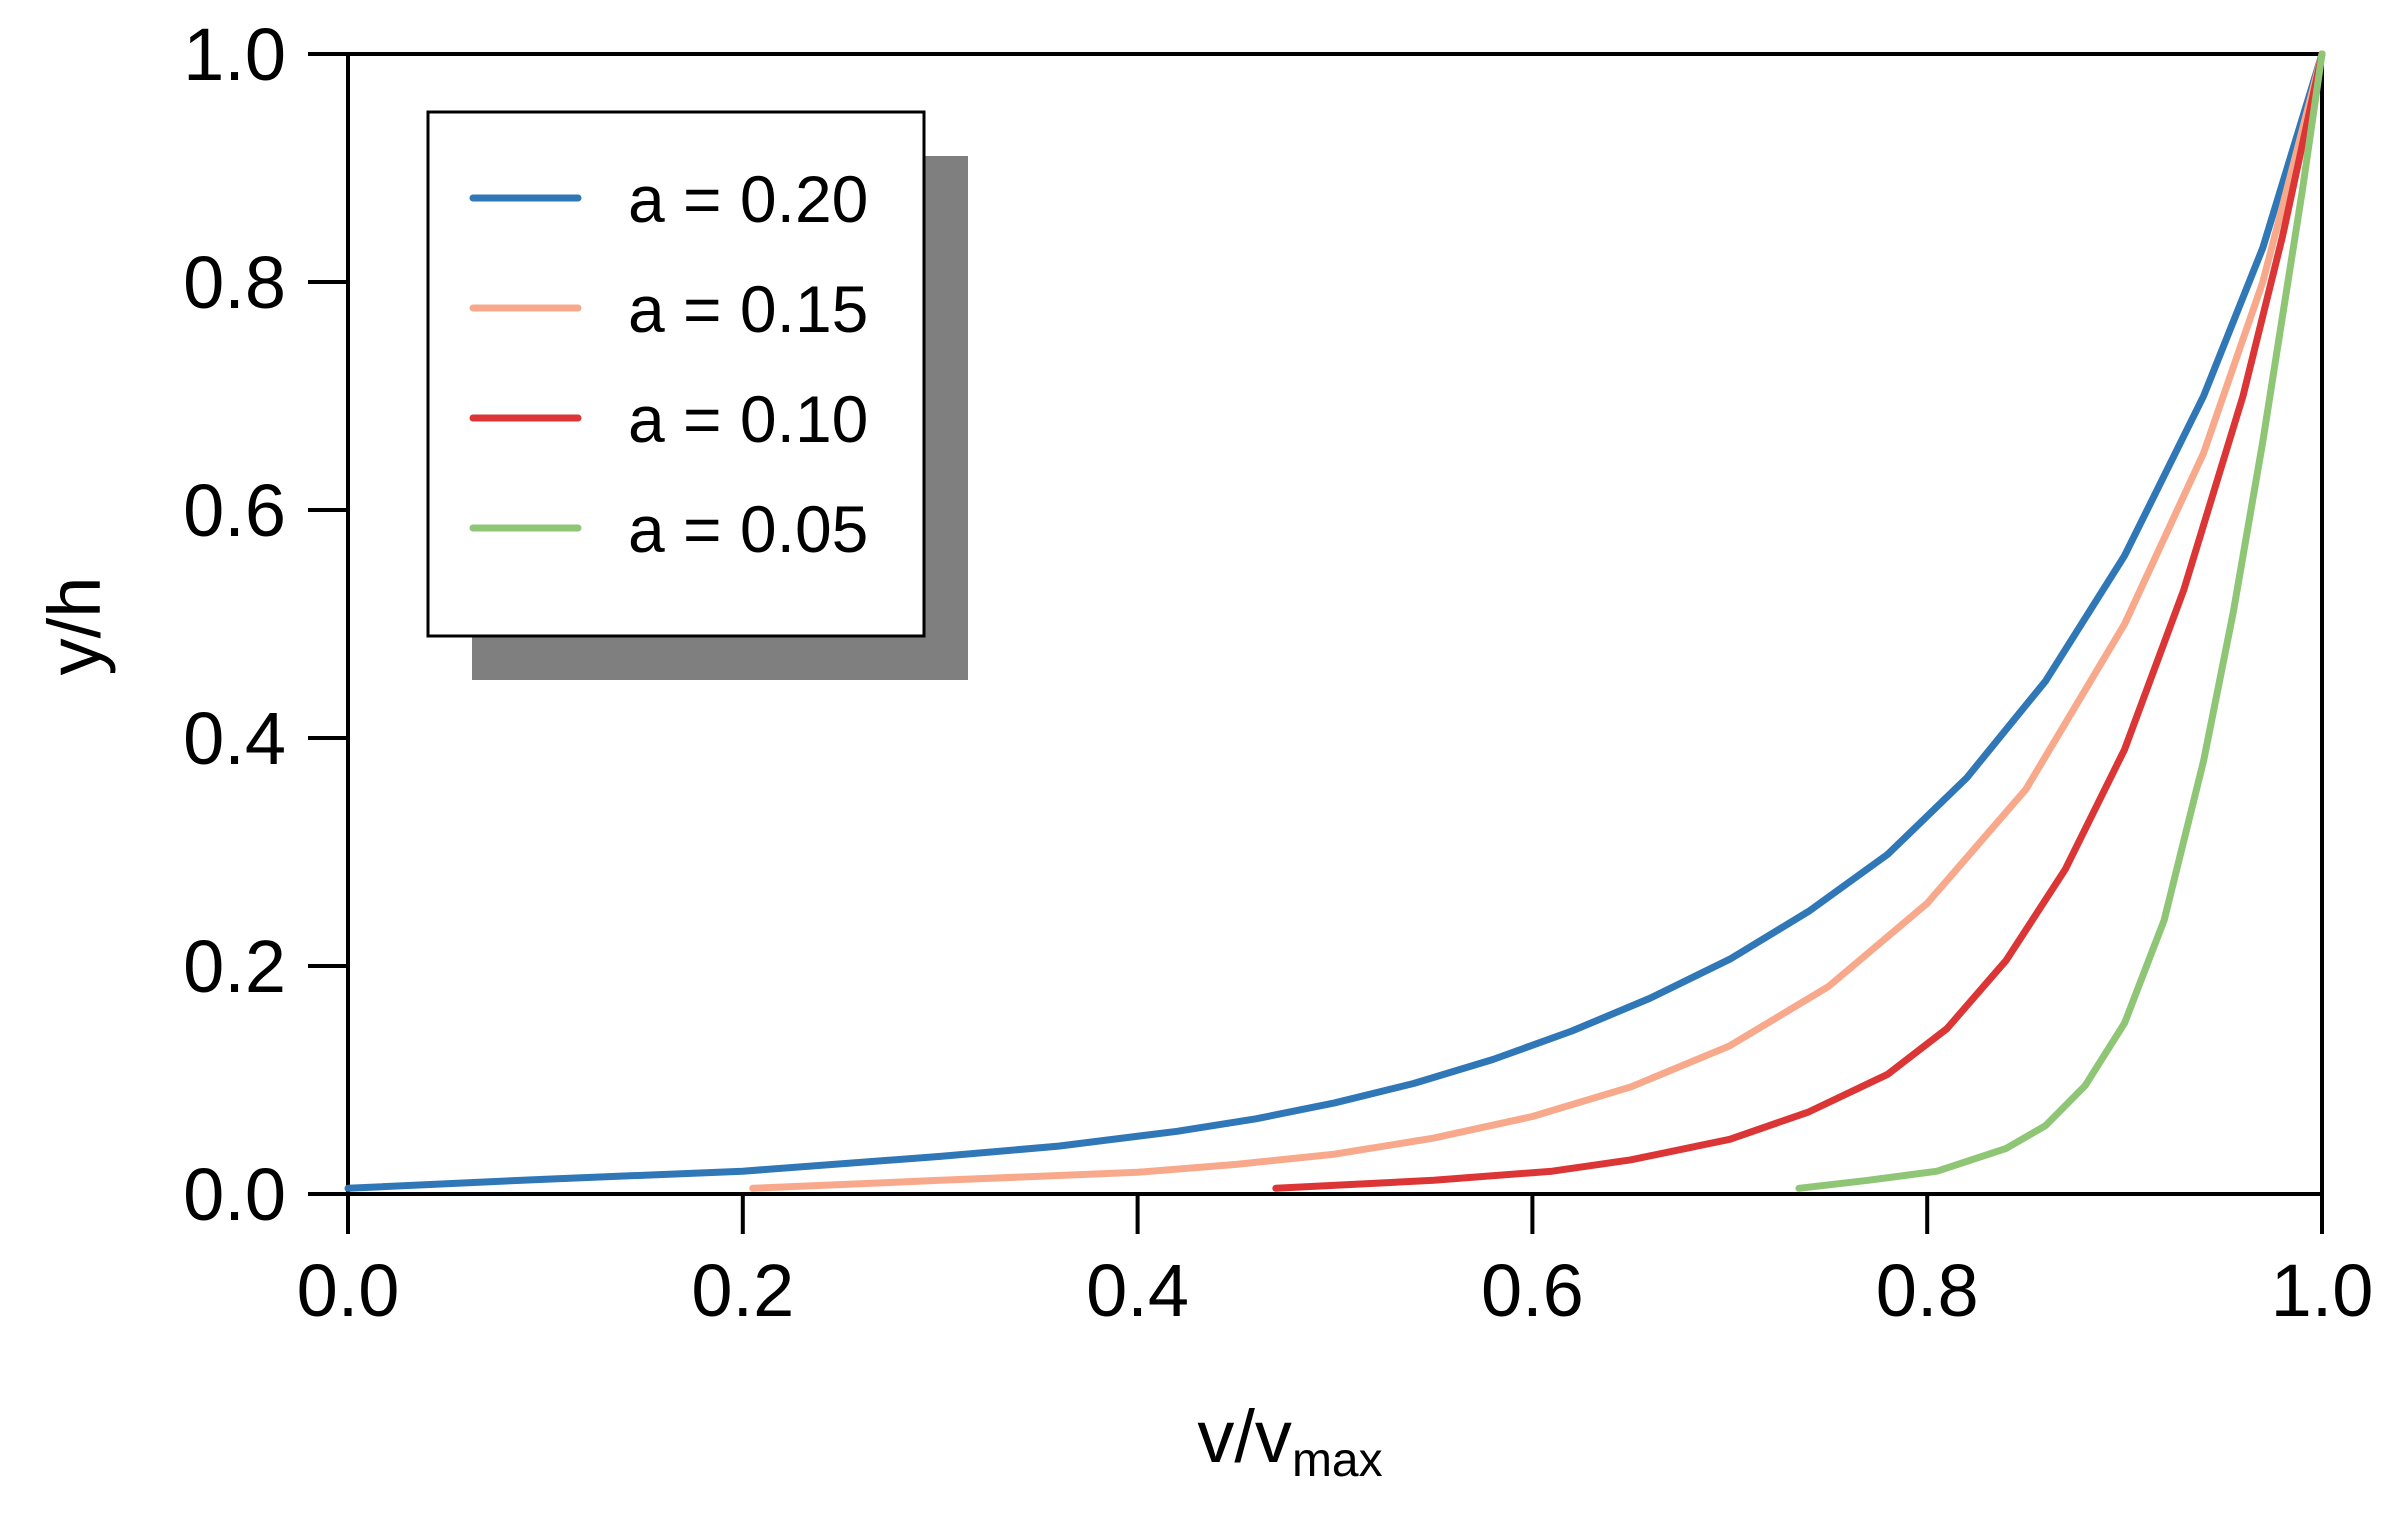 The width and height of the screenshot is (2391, 1519). Describe the element at coordinates (2322, 1290) in the screenshot. I see `x-tick-label: 1.0` at that location.